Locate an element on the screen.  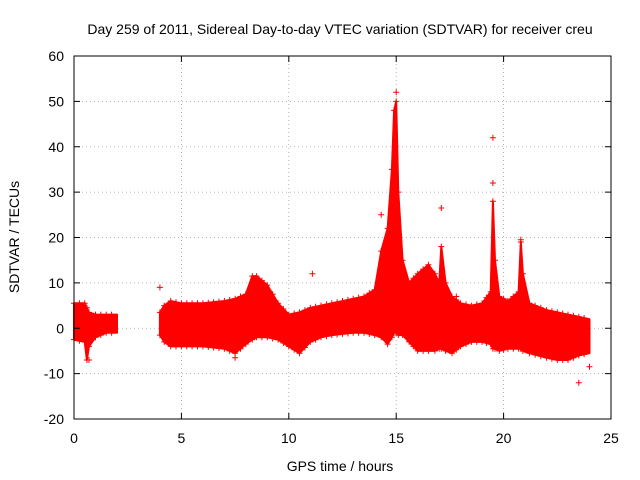
x-tick-label: 0 is located at coordinates (74, 438).